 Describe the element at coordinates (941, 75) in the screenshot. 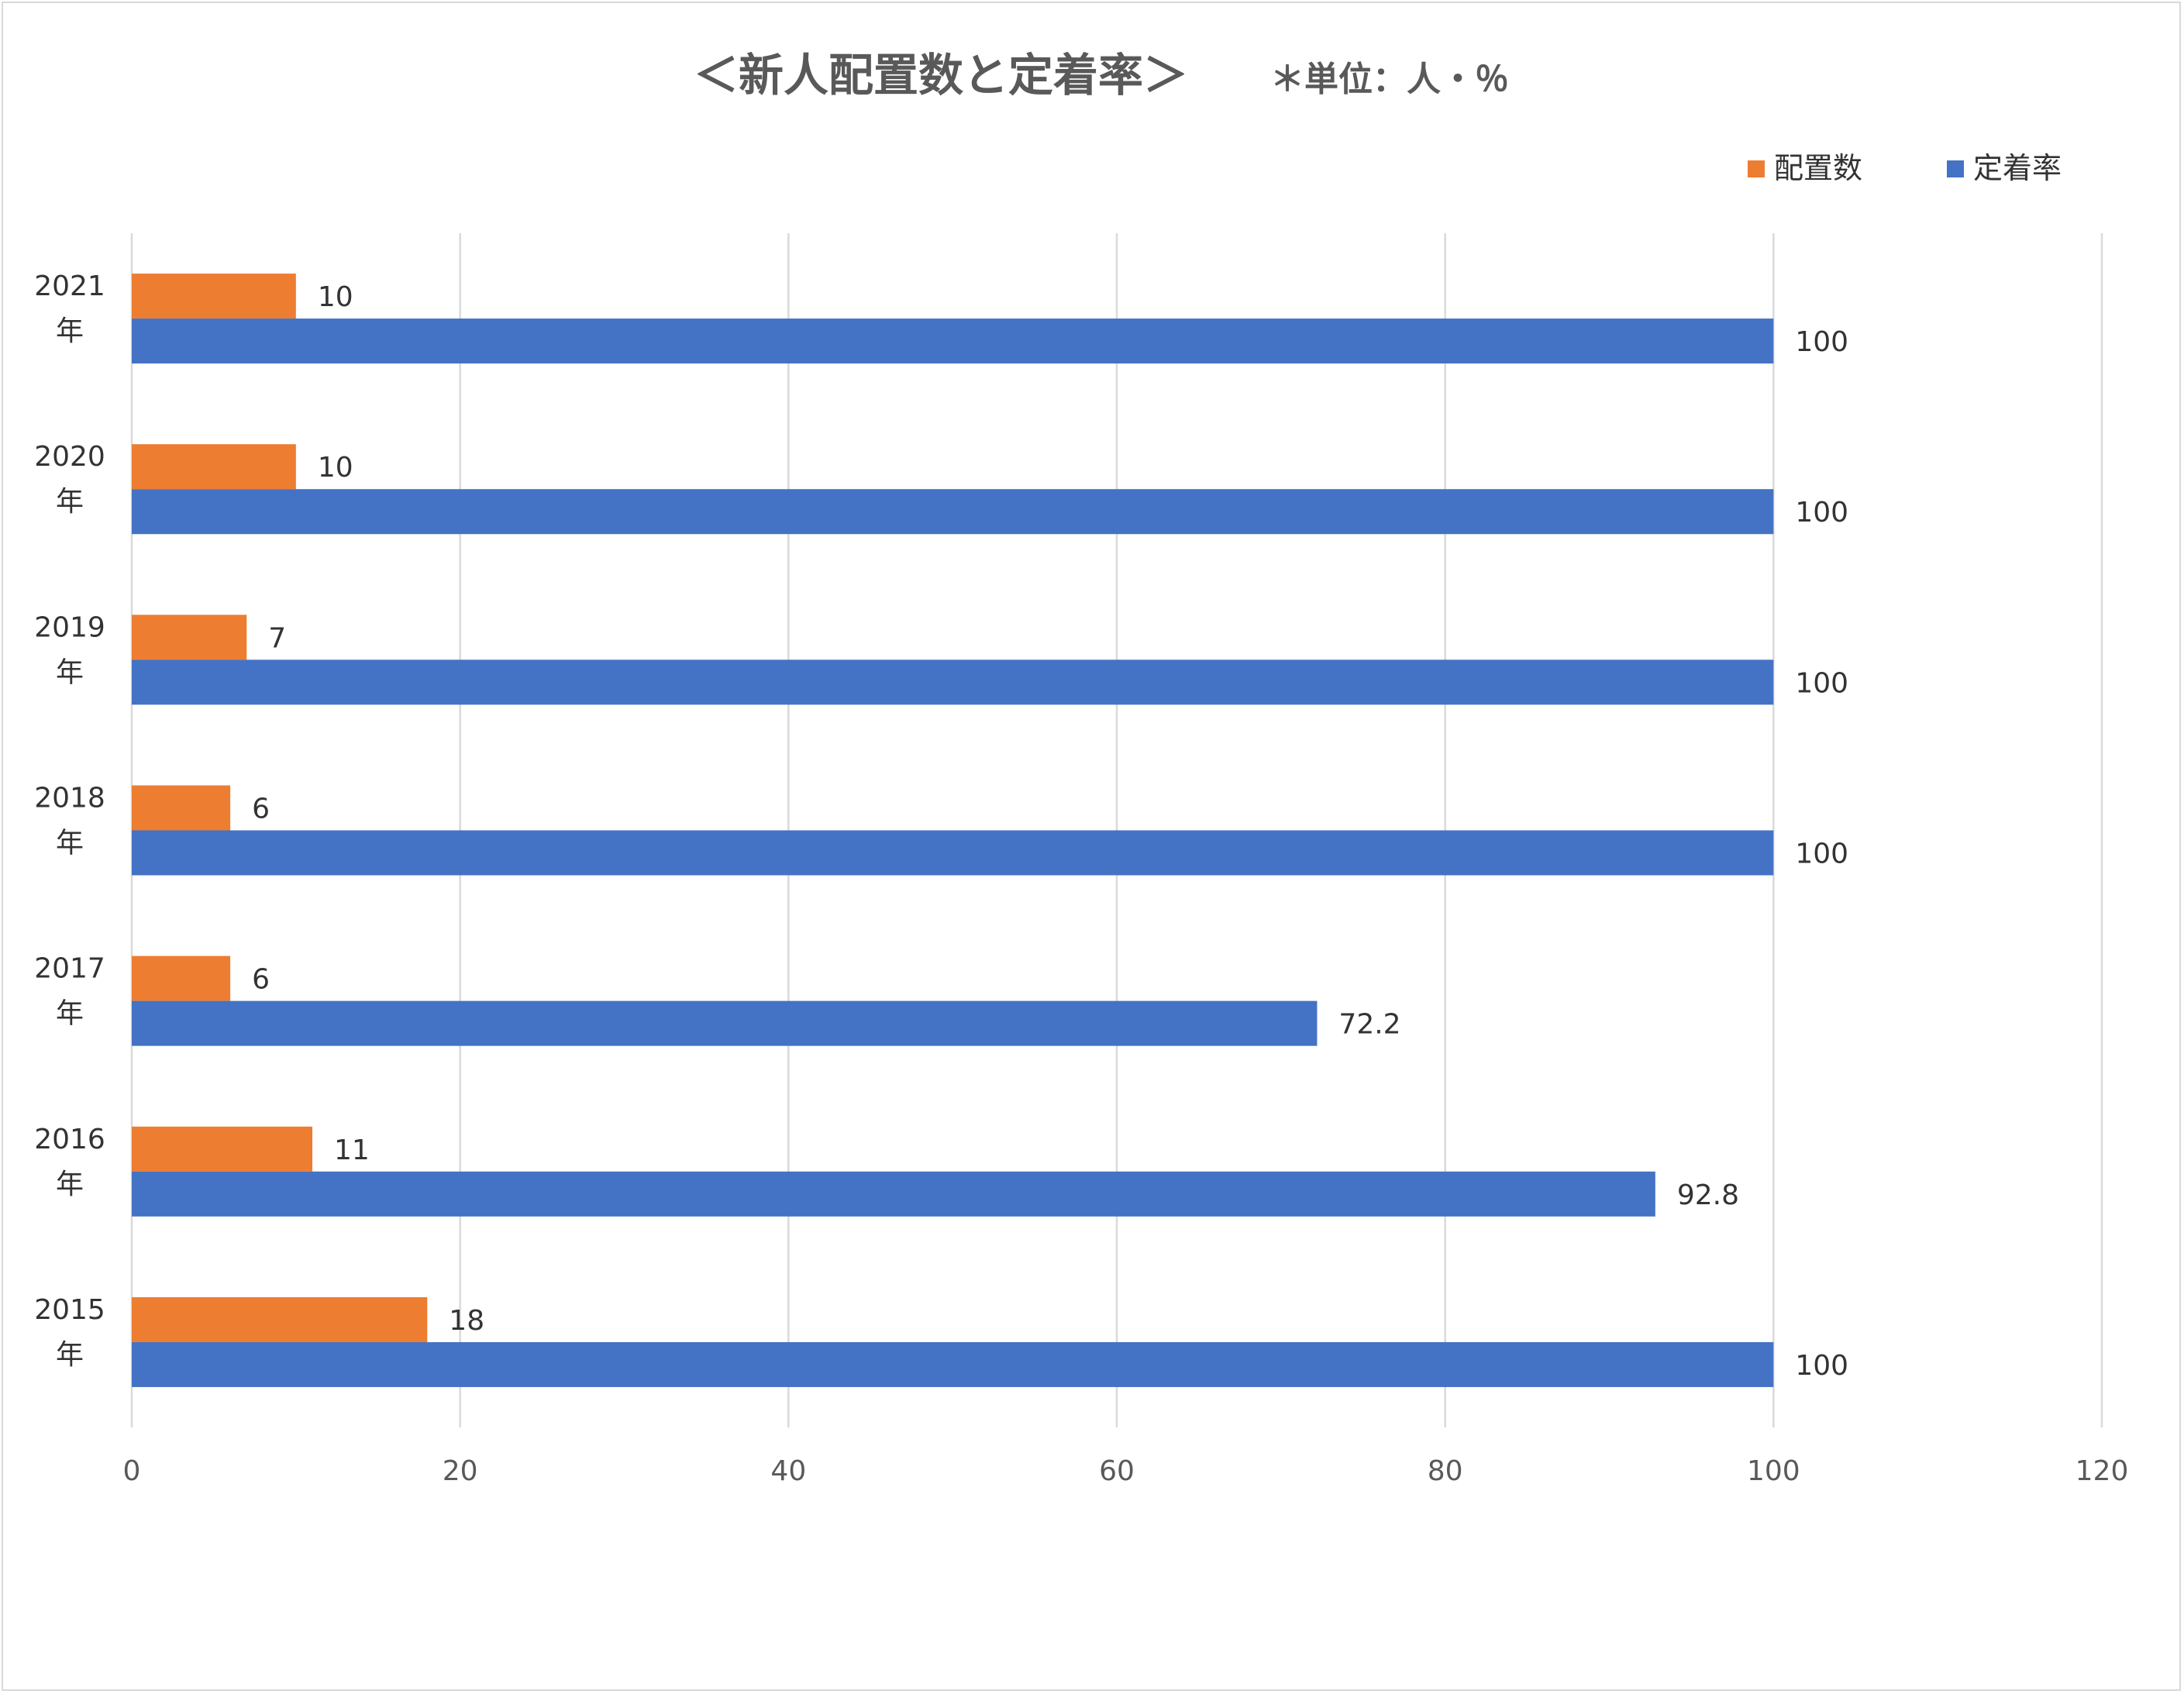

I see `chart-title: ＜新人配置数と定着率＞` at that location.